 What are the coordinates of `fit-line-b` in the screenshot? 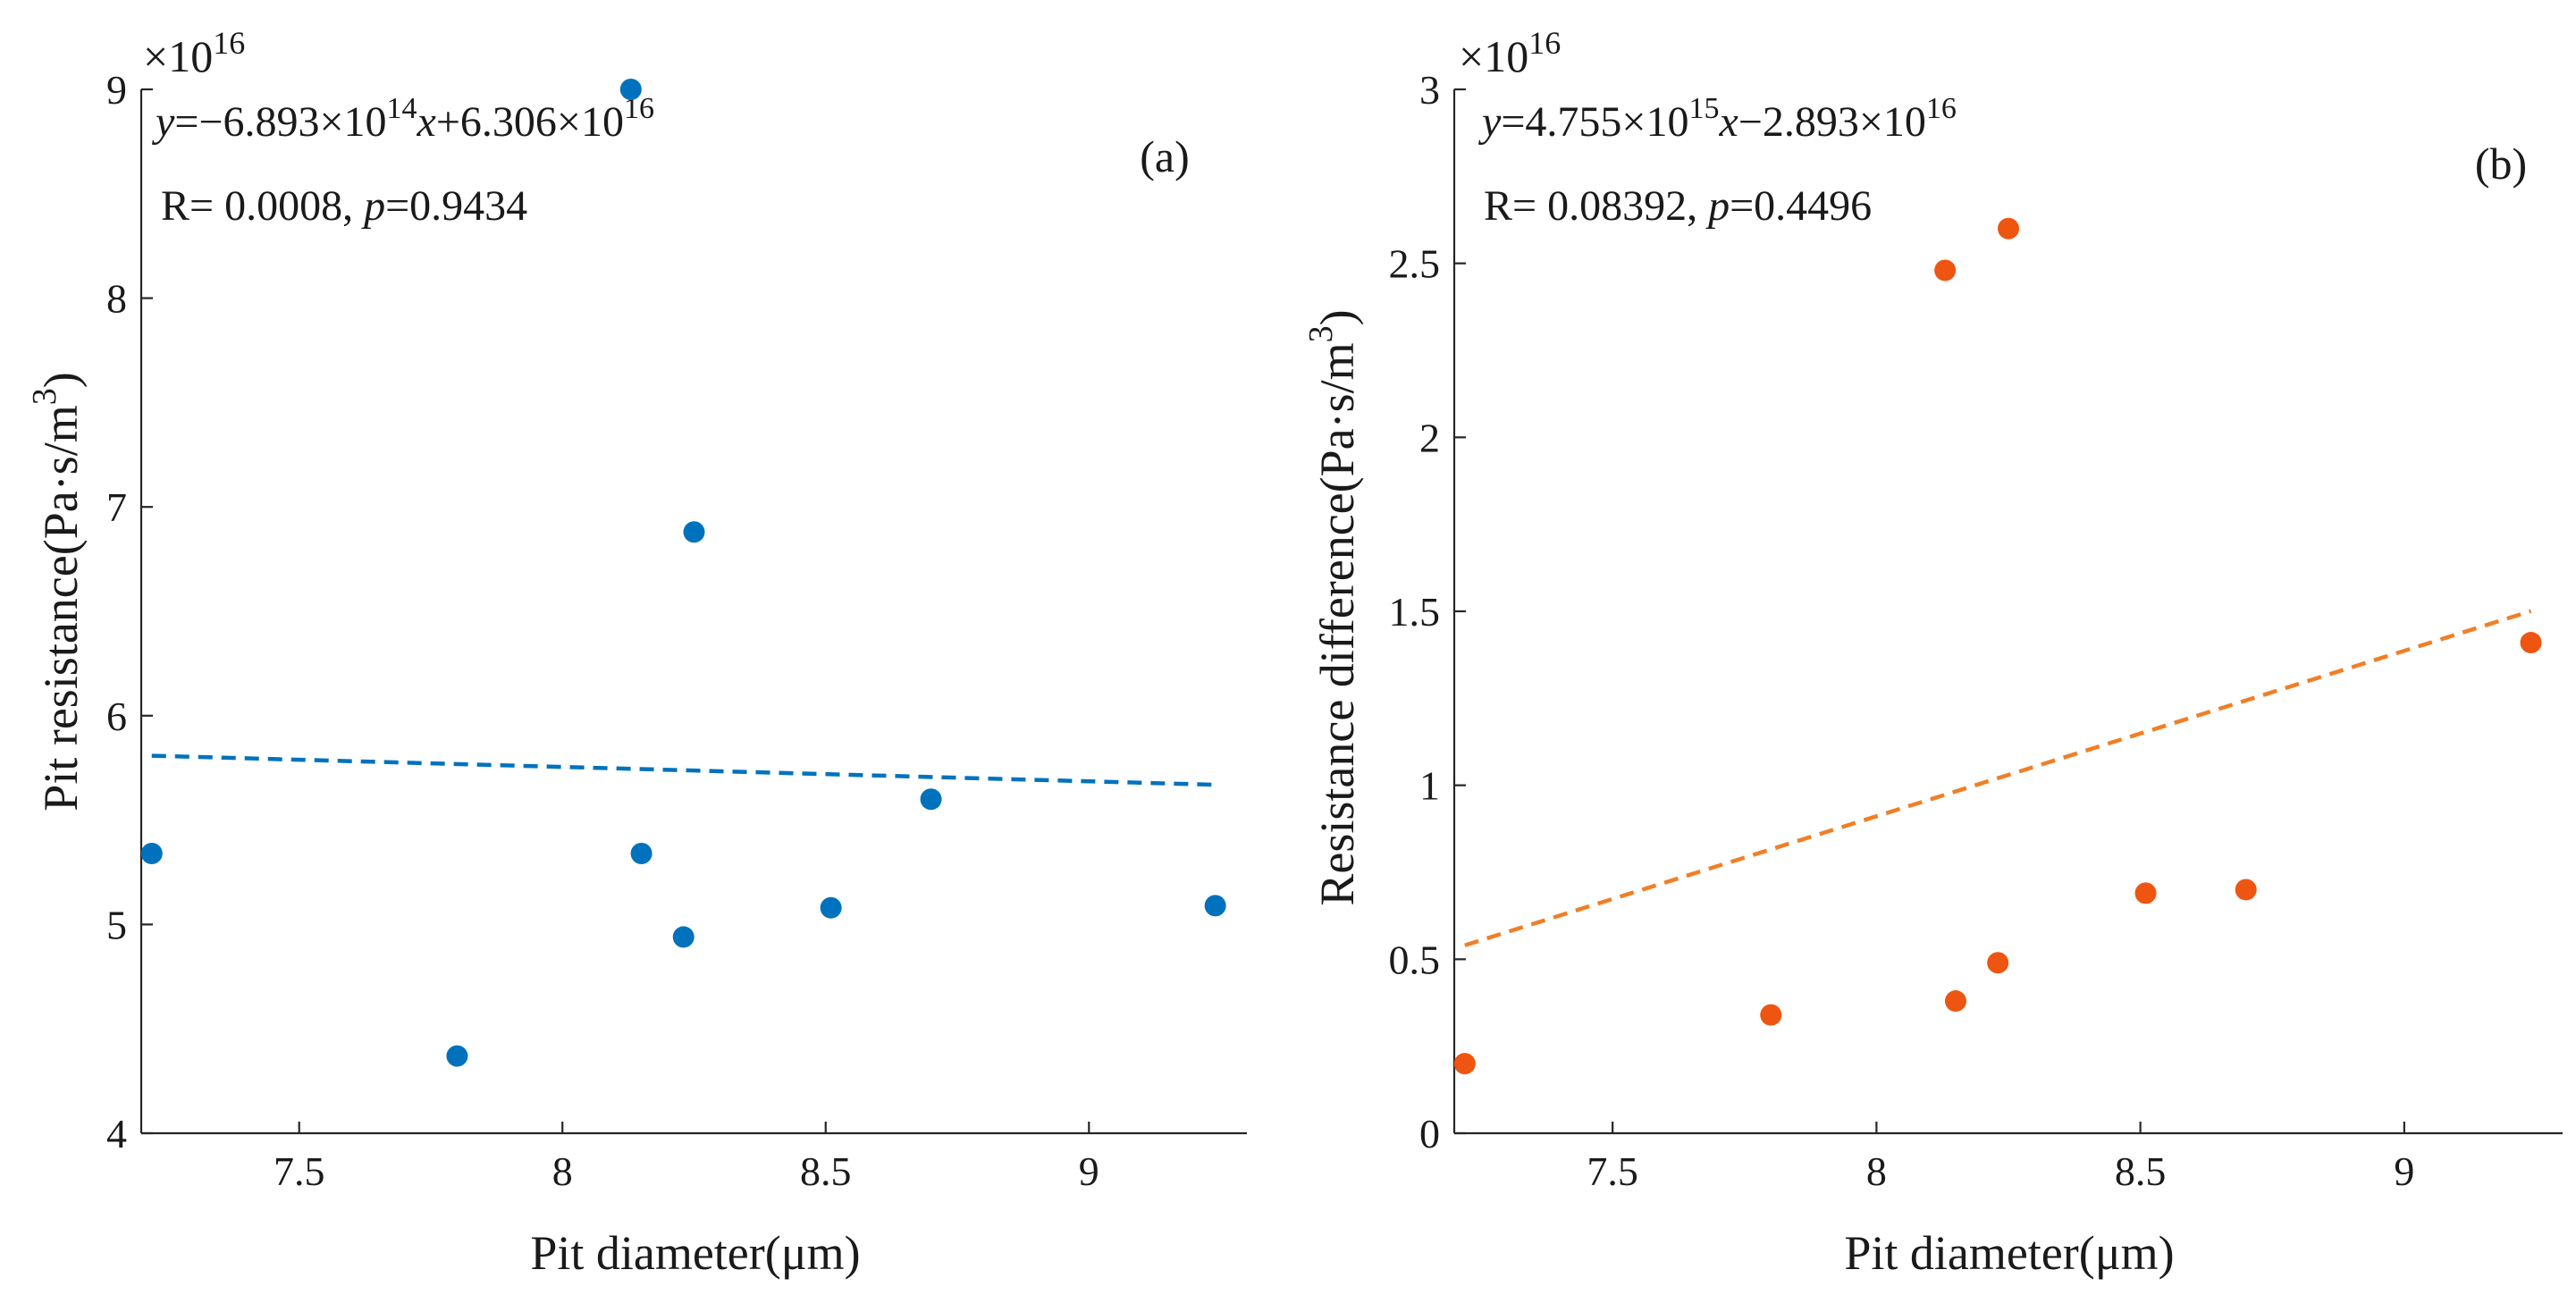 It's located at (1998, 778).